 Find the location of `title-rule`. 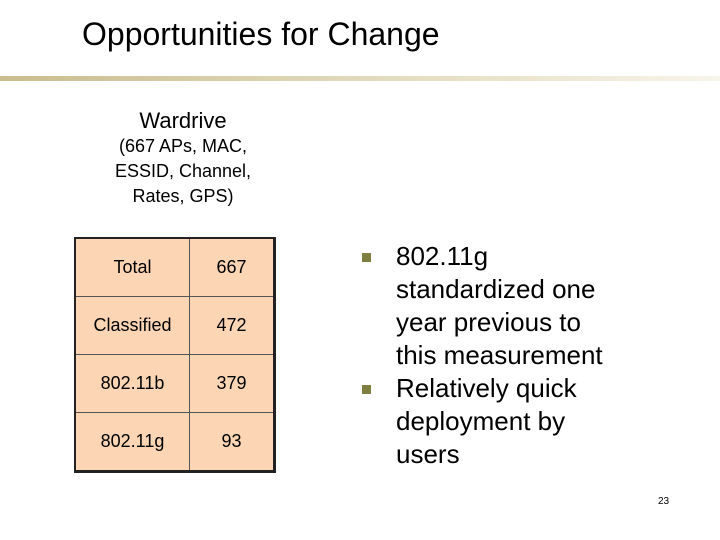

title-rule is located at coordinates (360, 78).